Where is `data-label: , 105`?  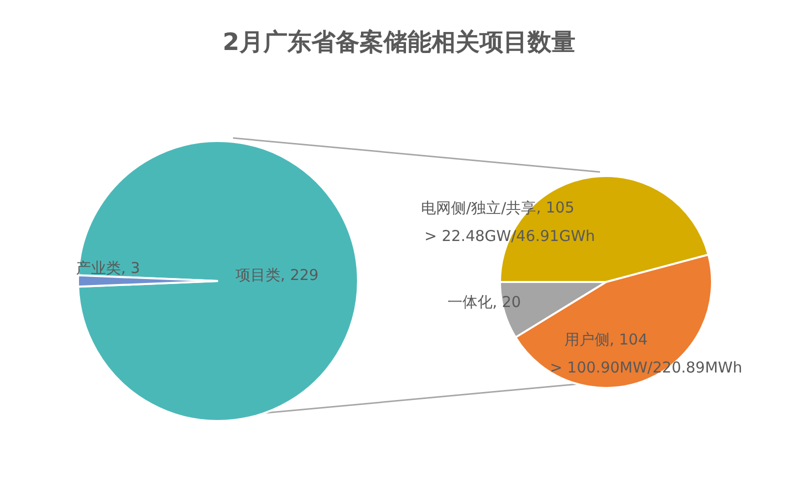
data-label: , 105 is located at coordinates (555, 207).